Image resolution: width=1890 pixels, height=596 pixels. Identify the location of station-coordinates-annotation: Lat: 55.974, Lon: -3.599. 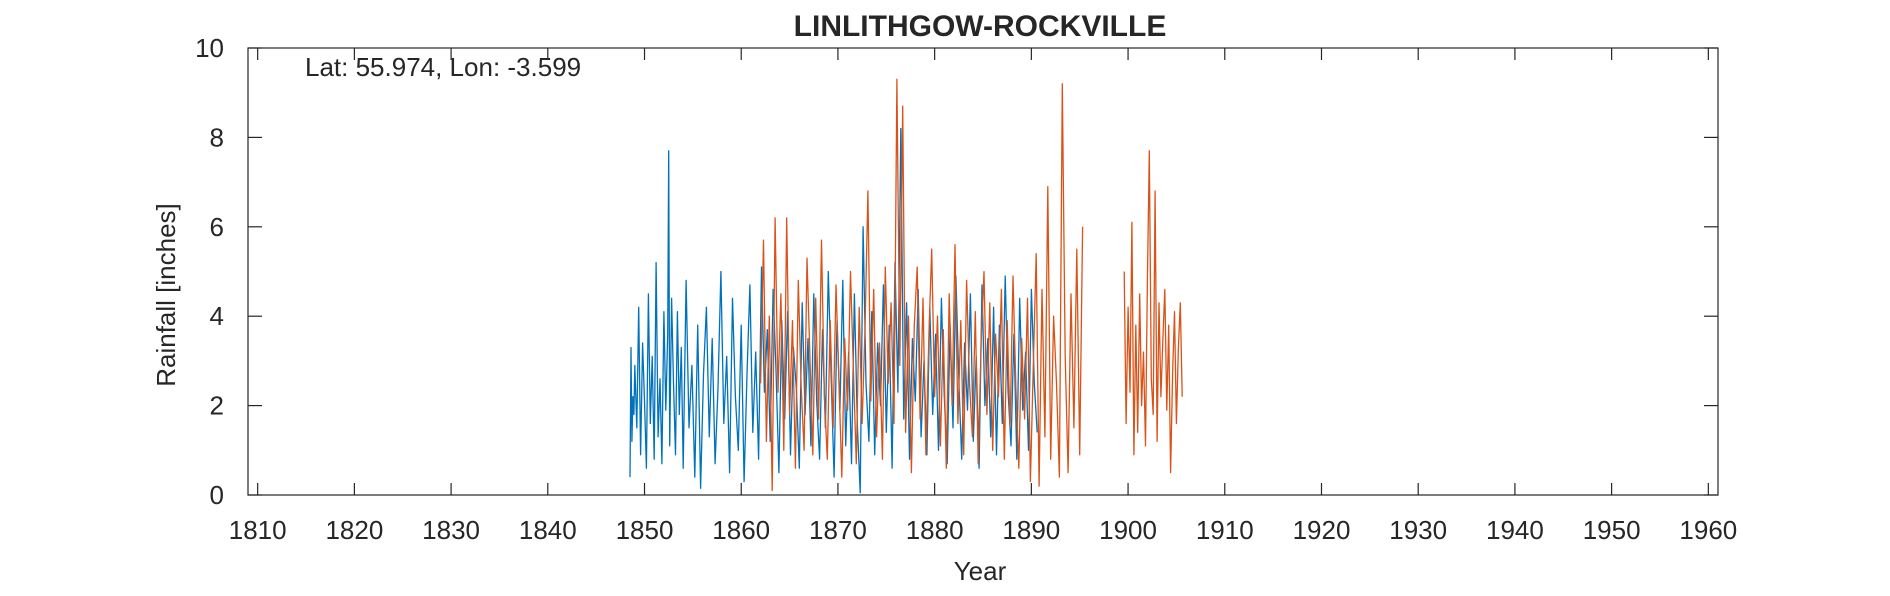
(443, 67).